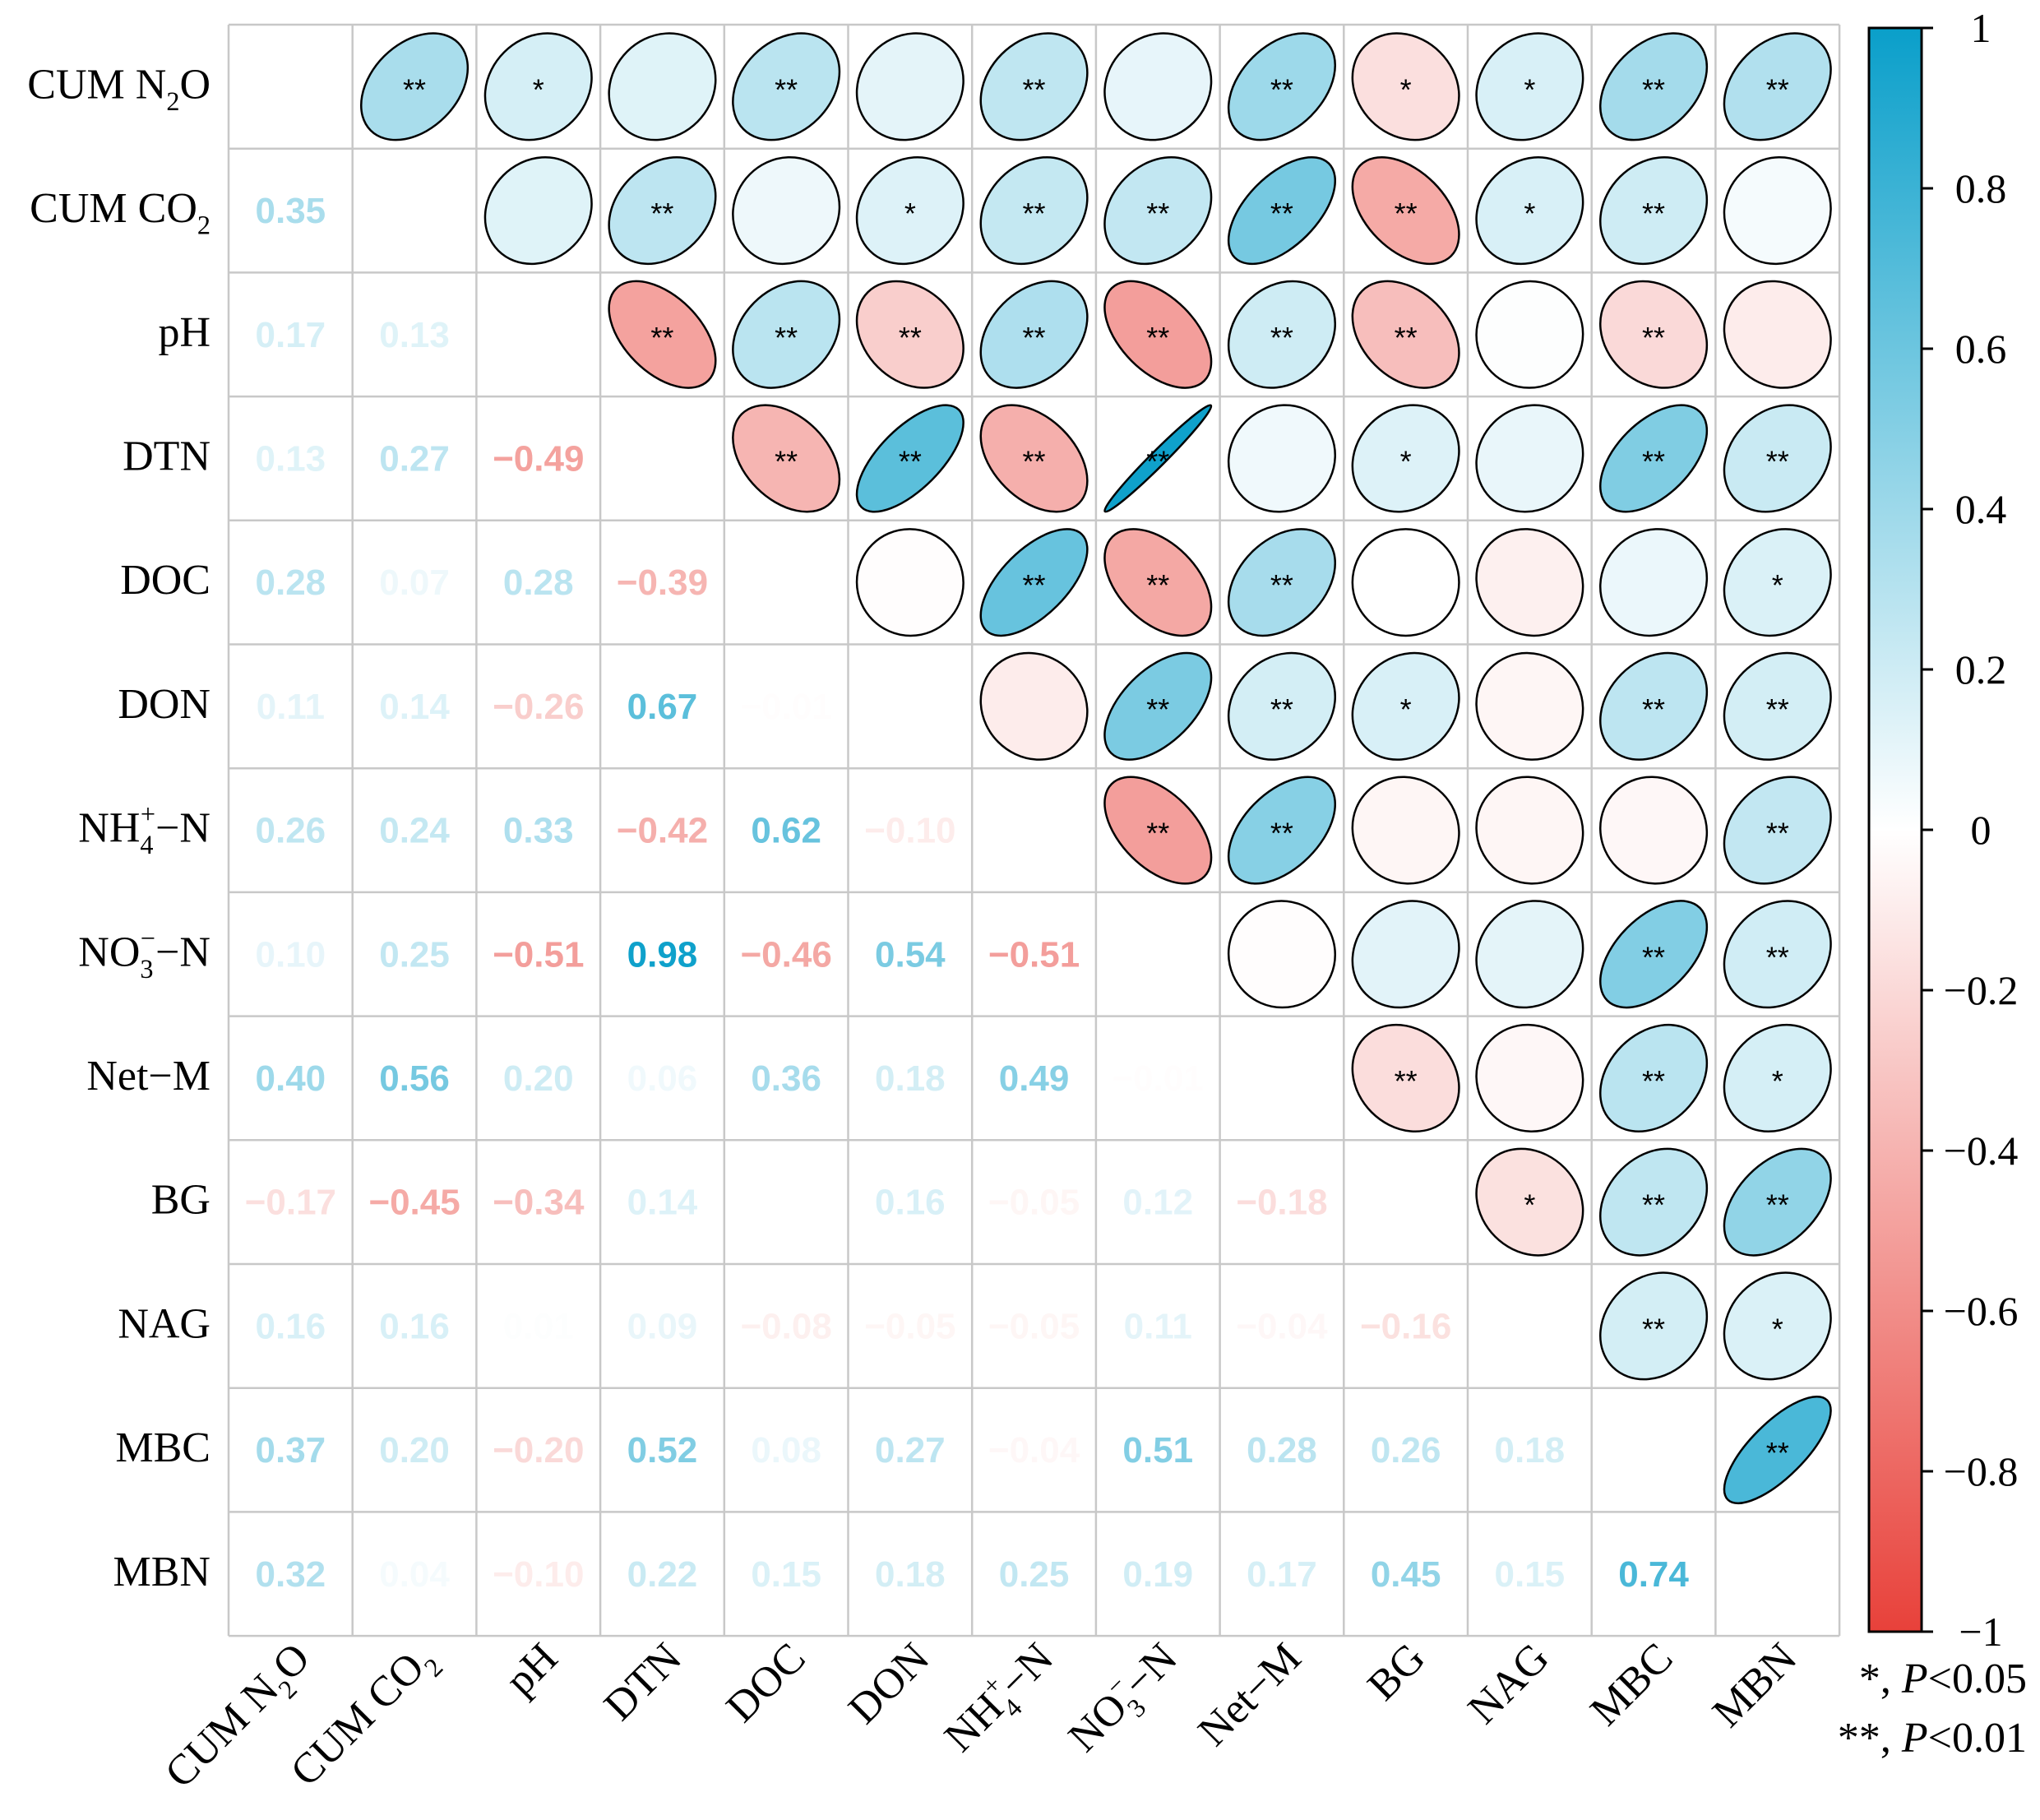 The width and height of the screenshot is (2040, 1820). What do you see at coordinates (161, 1572) in the screenshot?
I see `y-axis-label: MBN` at bounding box center [161, 1572].